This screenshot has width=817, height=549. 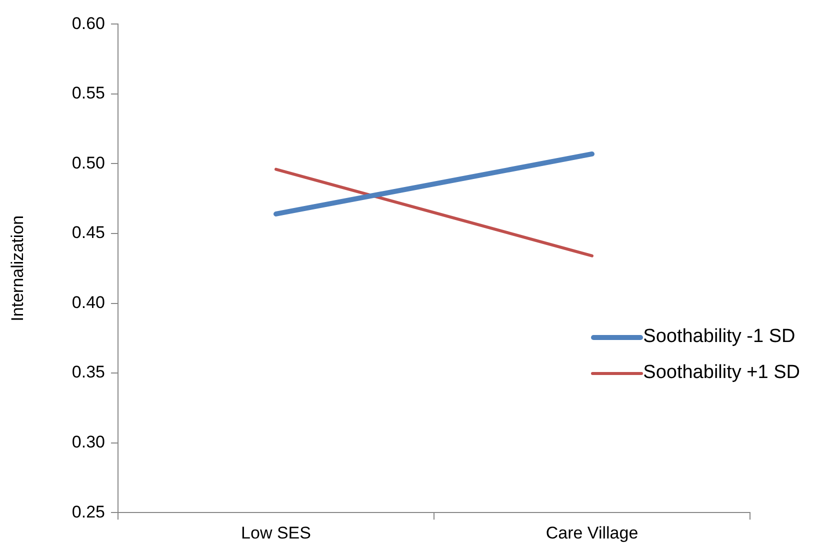 What do you see at coordinates (88, 232) in the screenshot?
I see `y-tick-label: 0.45` at bounding box center [88, 232].